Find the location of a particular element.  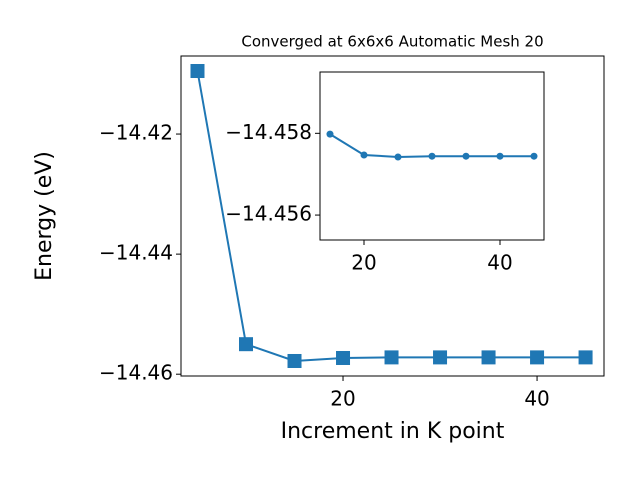

chart-title: Converged at 6x6x6 Automatic Mesh 20 is located at coordinates (392, 42).